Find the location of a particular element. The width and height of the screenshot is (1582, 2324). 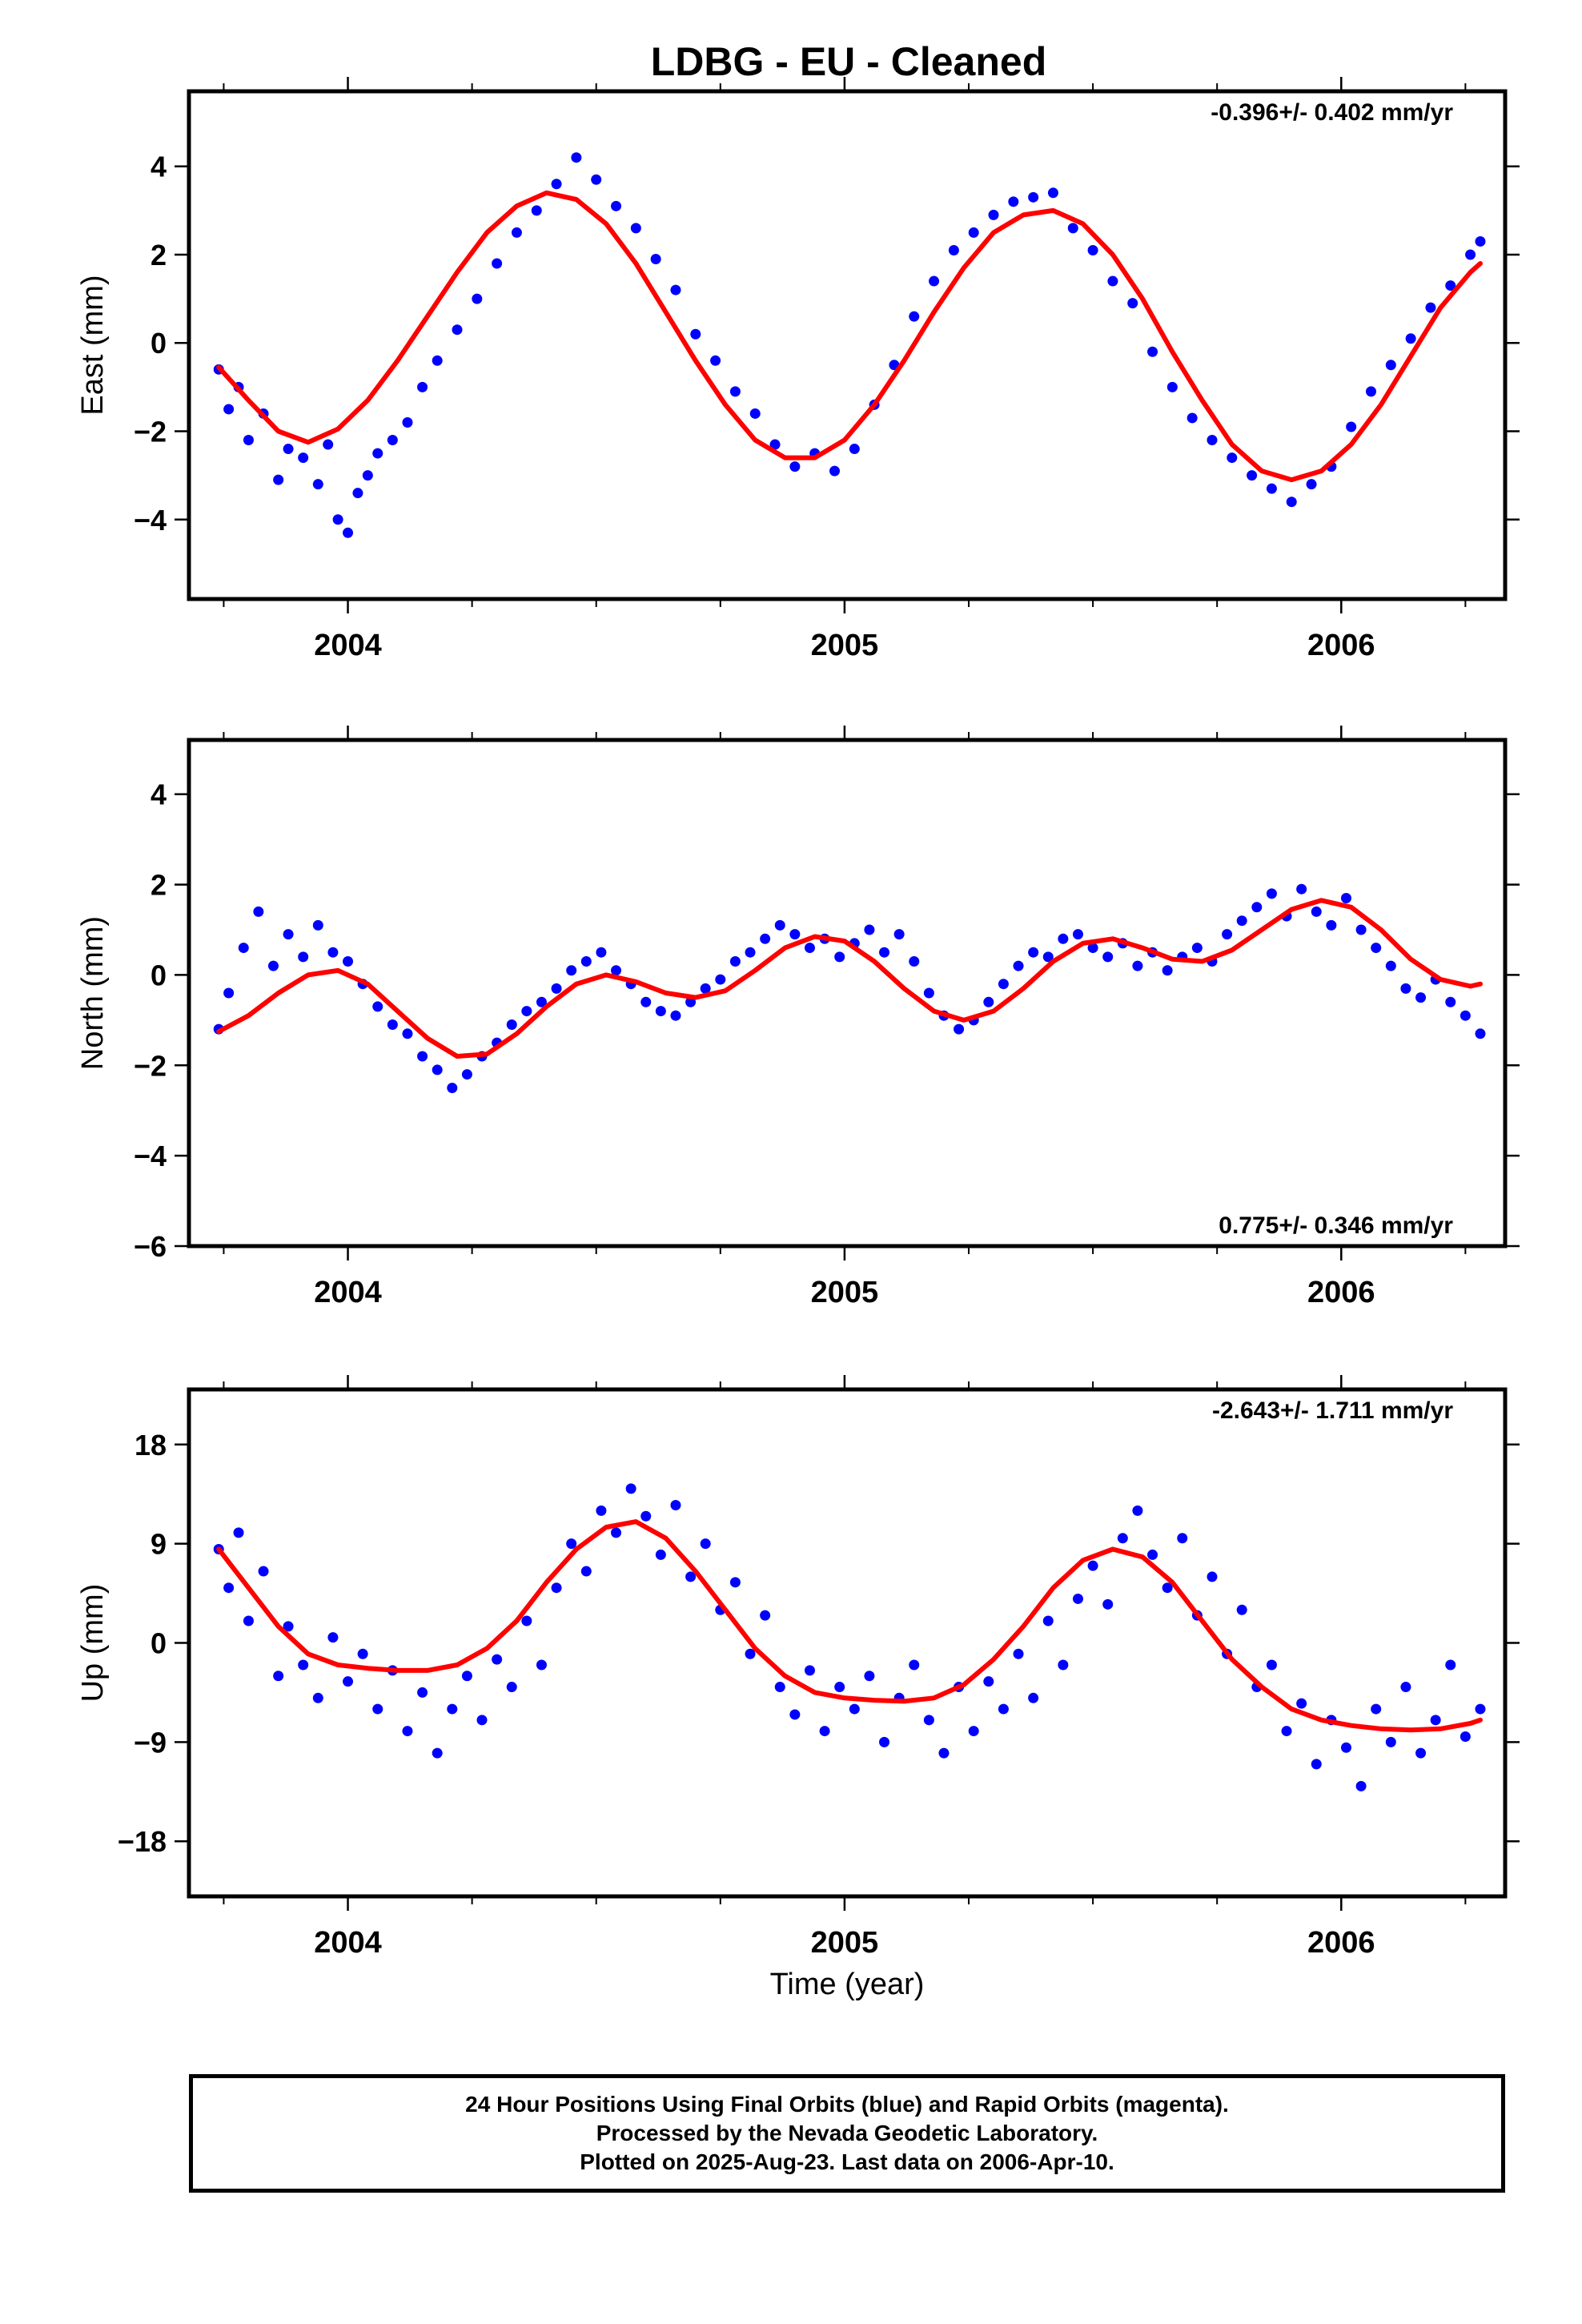

y-tick-label: −4 is located at coordinates (151, 1156).